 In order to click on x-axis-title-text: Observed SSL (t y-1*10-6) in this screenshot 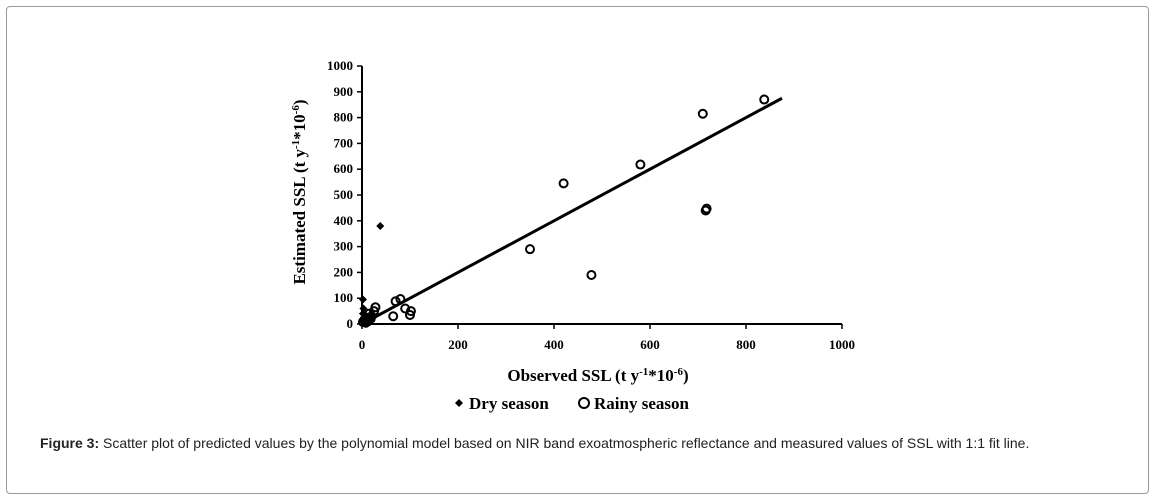, I will do `click(597, 375)`.